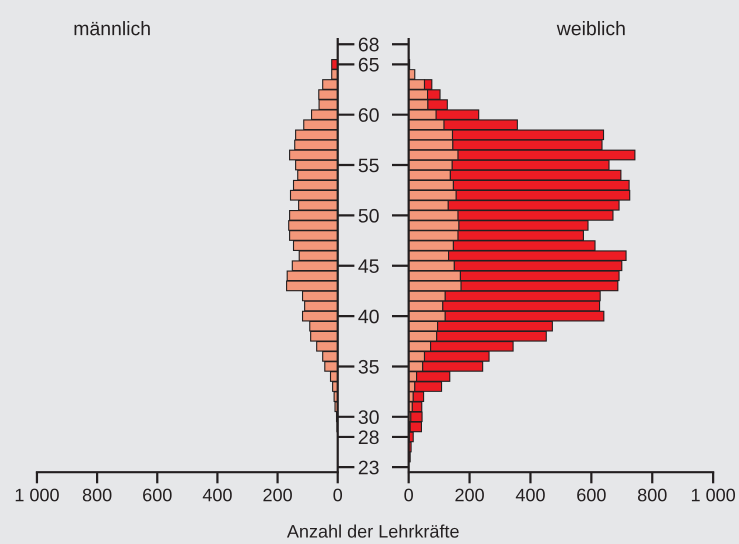  Describe the element at coordinates (368, 65) in the screenshot. I see `y-tick-label: 65` at that location.